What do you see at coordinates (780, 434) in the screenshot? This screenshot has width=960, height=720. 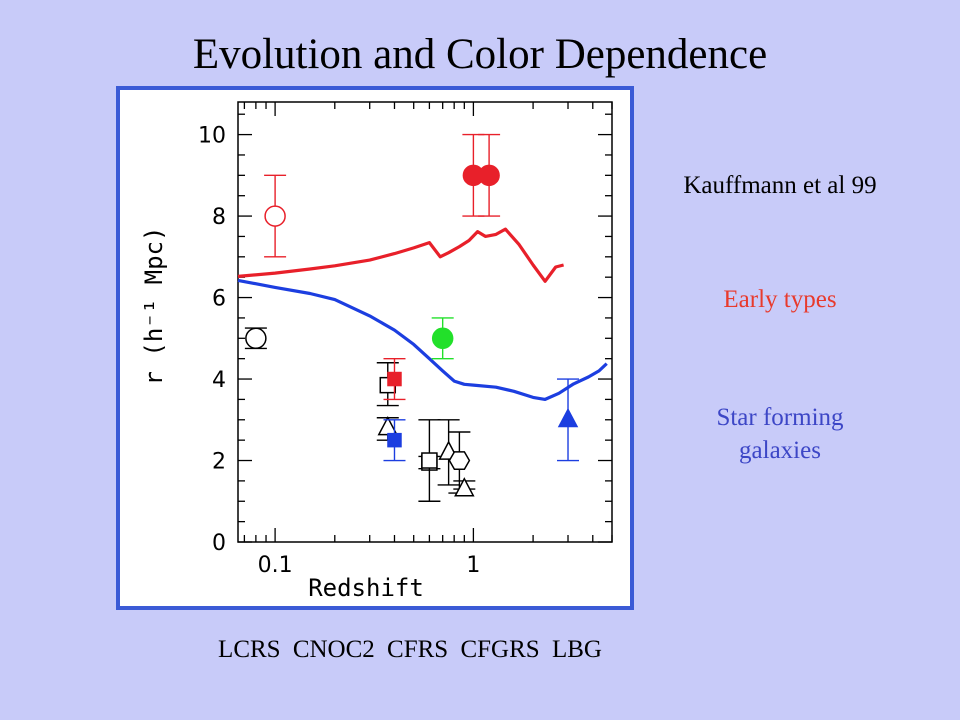 I see `star-forming-annotation: Star forming galaxies` at bounding box center [780, 434].